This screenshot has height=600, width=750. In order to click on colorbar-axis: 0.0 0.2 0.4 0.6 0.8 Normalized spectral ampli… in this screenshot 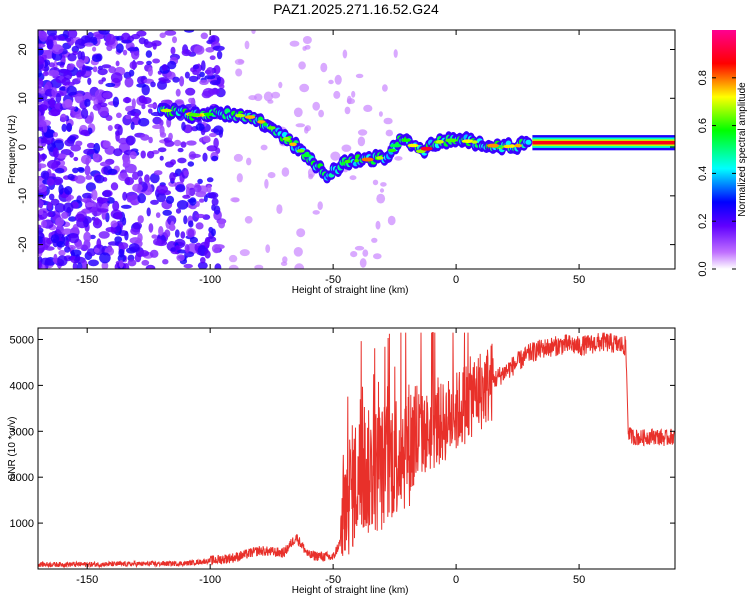, I will do `click(722, 173)`.